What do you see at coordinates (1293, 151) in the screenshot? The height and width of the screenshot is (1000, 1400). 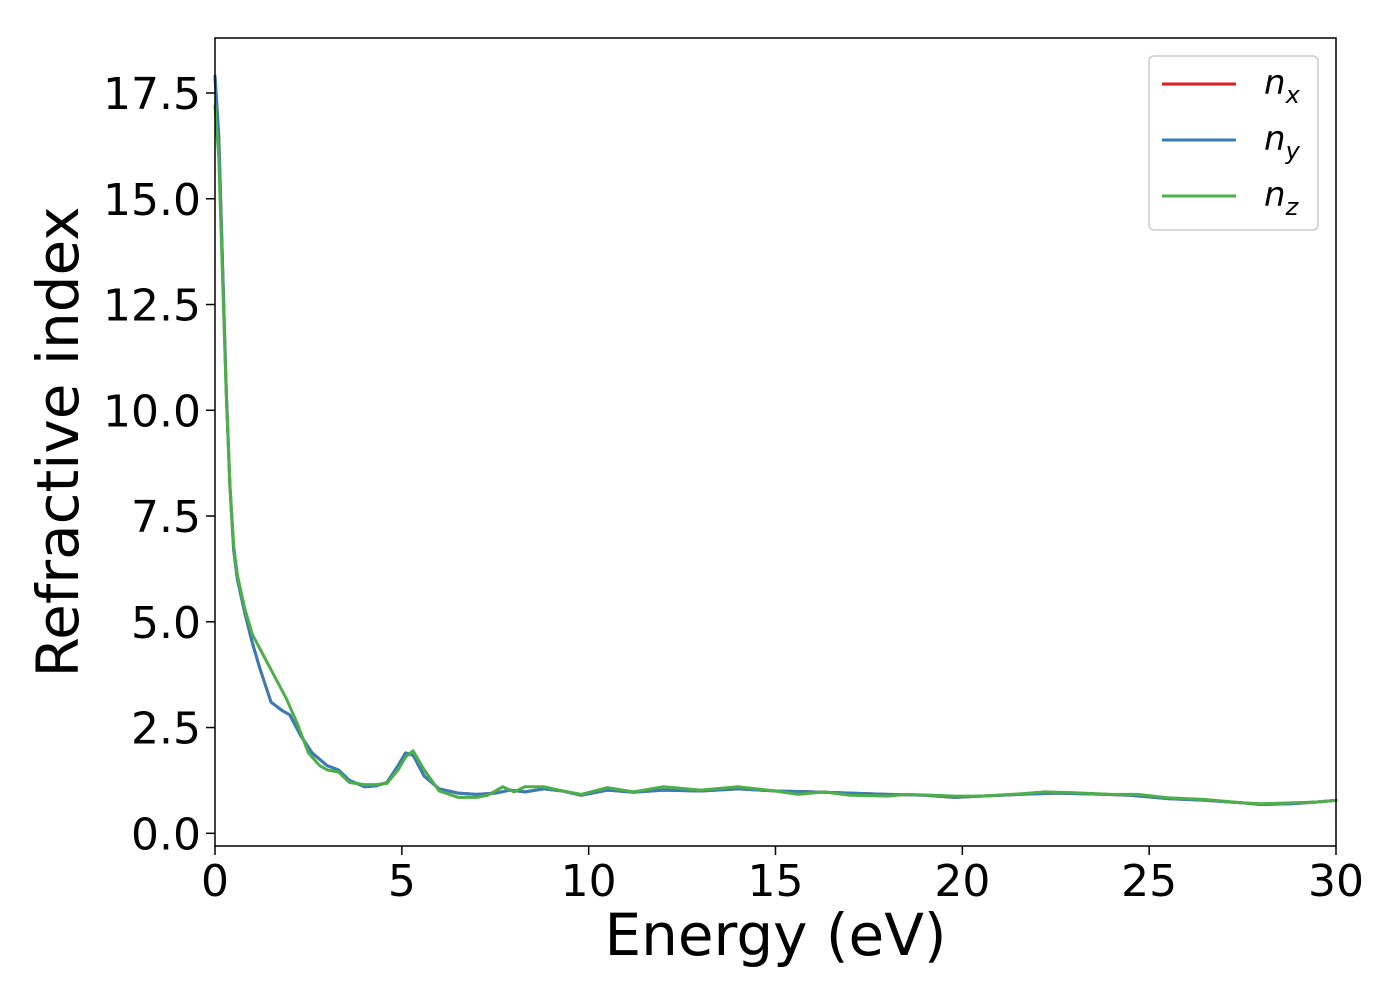 I see `legend-label-subscript: y` at bounding box center [1293, 151].